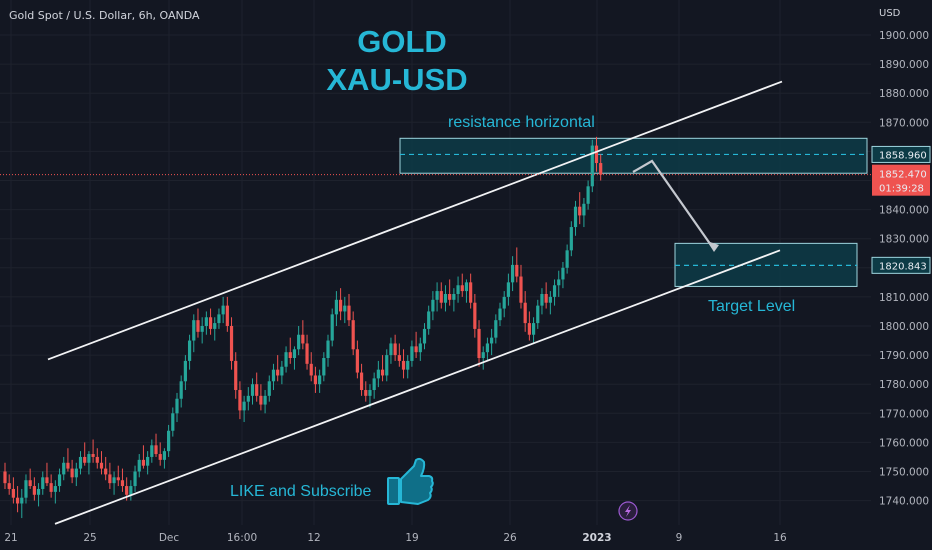 The image size is (932, 550). I want to click on y-tick-label: 1740.000, so click(904, 502).